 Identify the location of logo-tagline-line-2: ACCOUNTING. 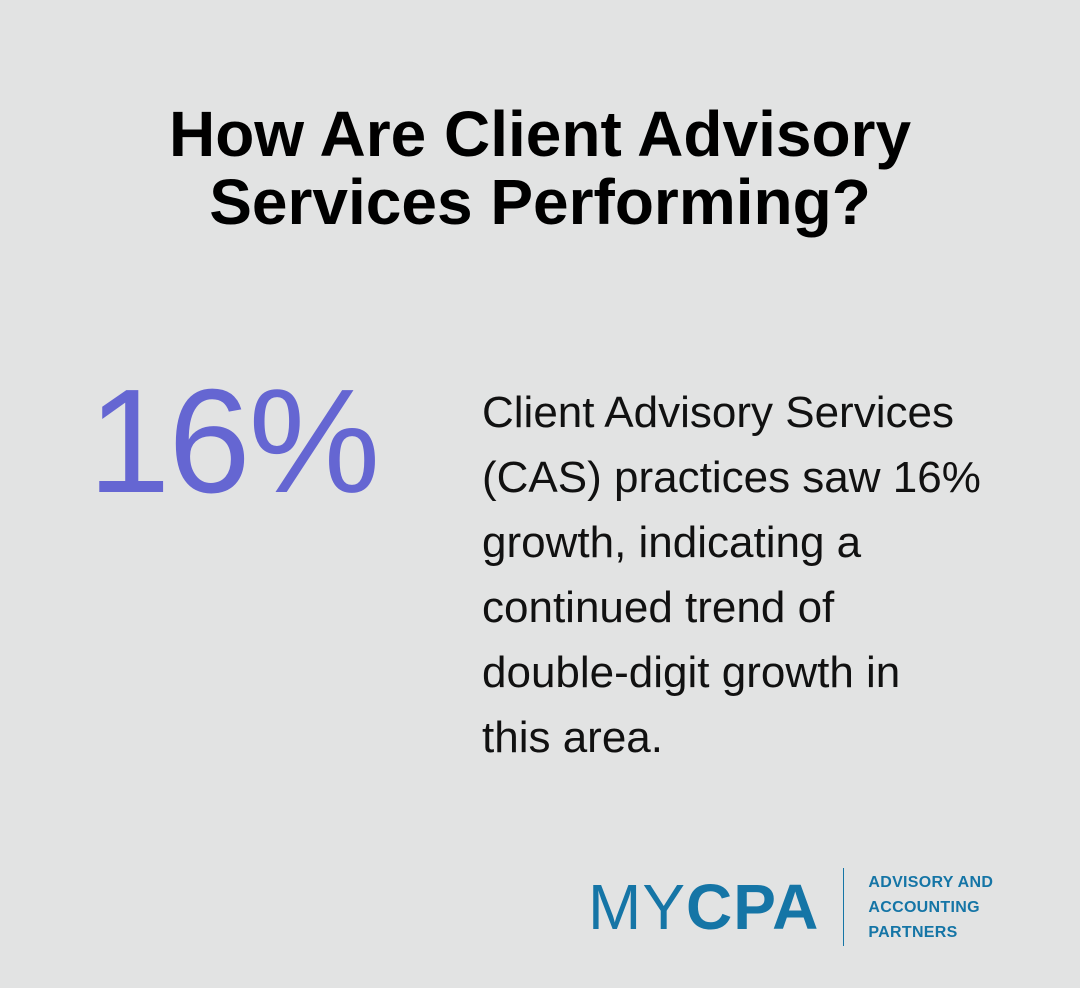
(924, 907).